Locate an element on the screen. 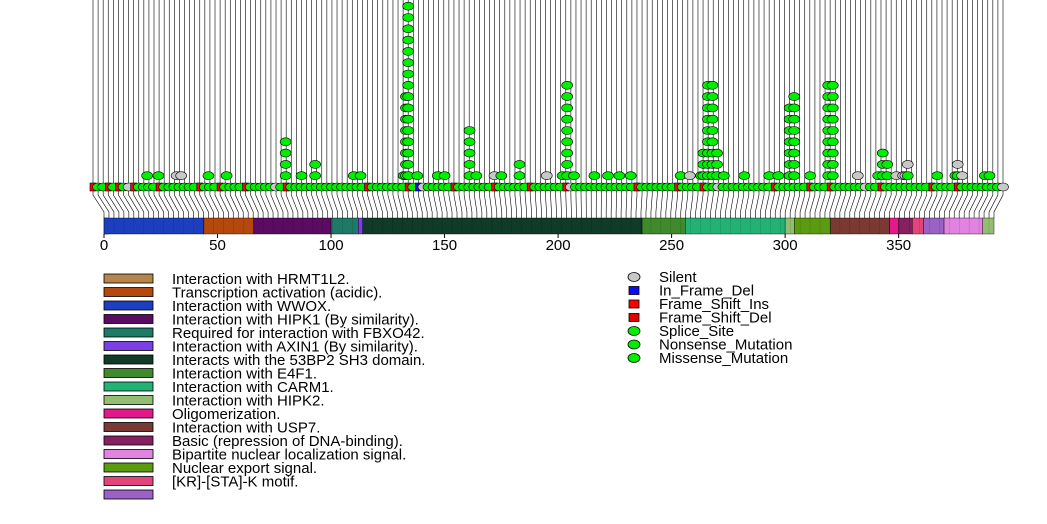  x-tick-label: 100 is located at coordinates (331, 245).